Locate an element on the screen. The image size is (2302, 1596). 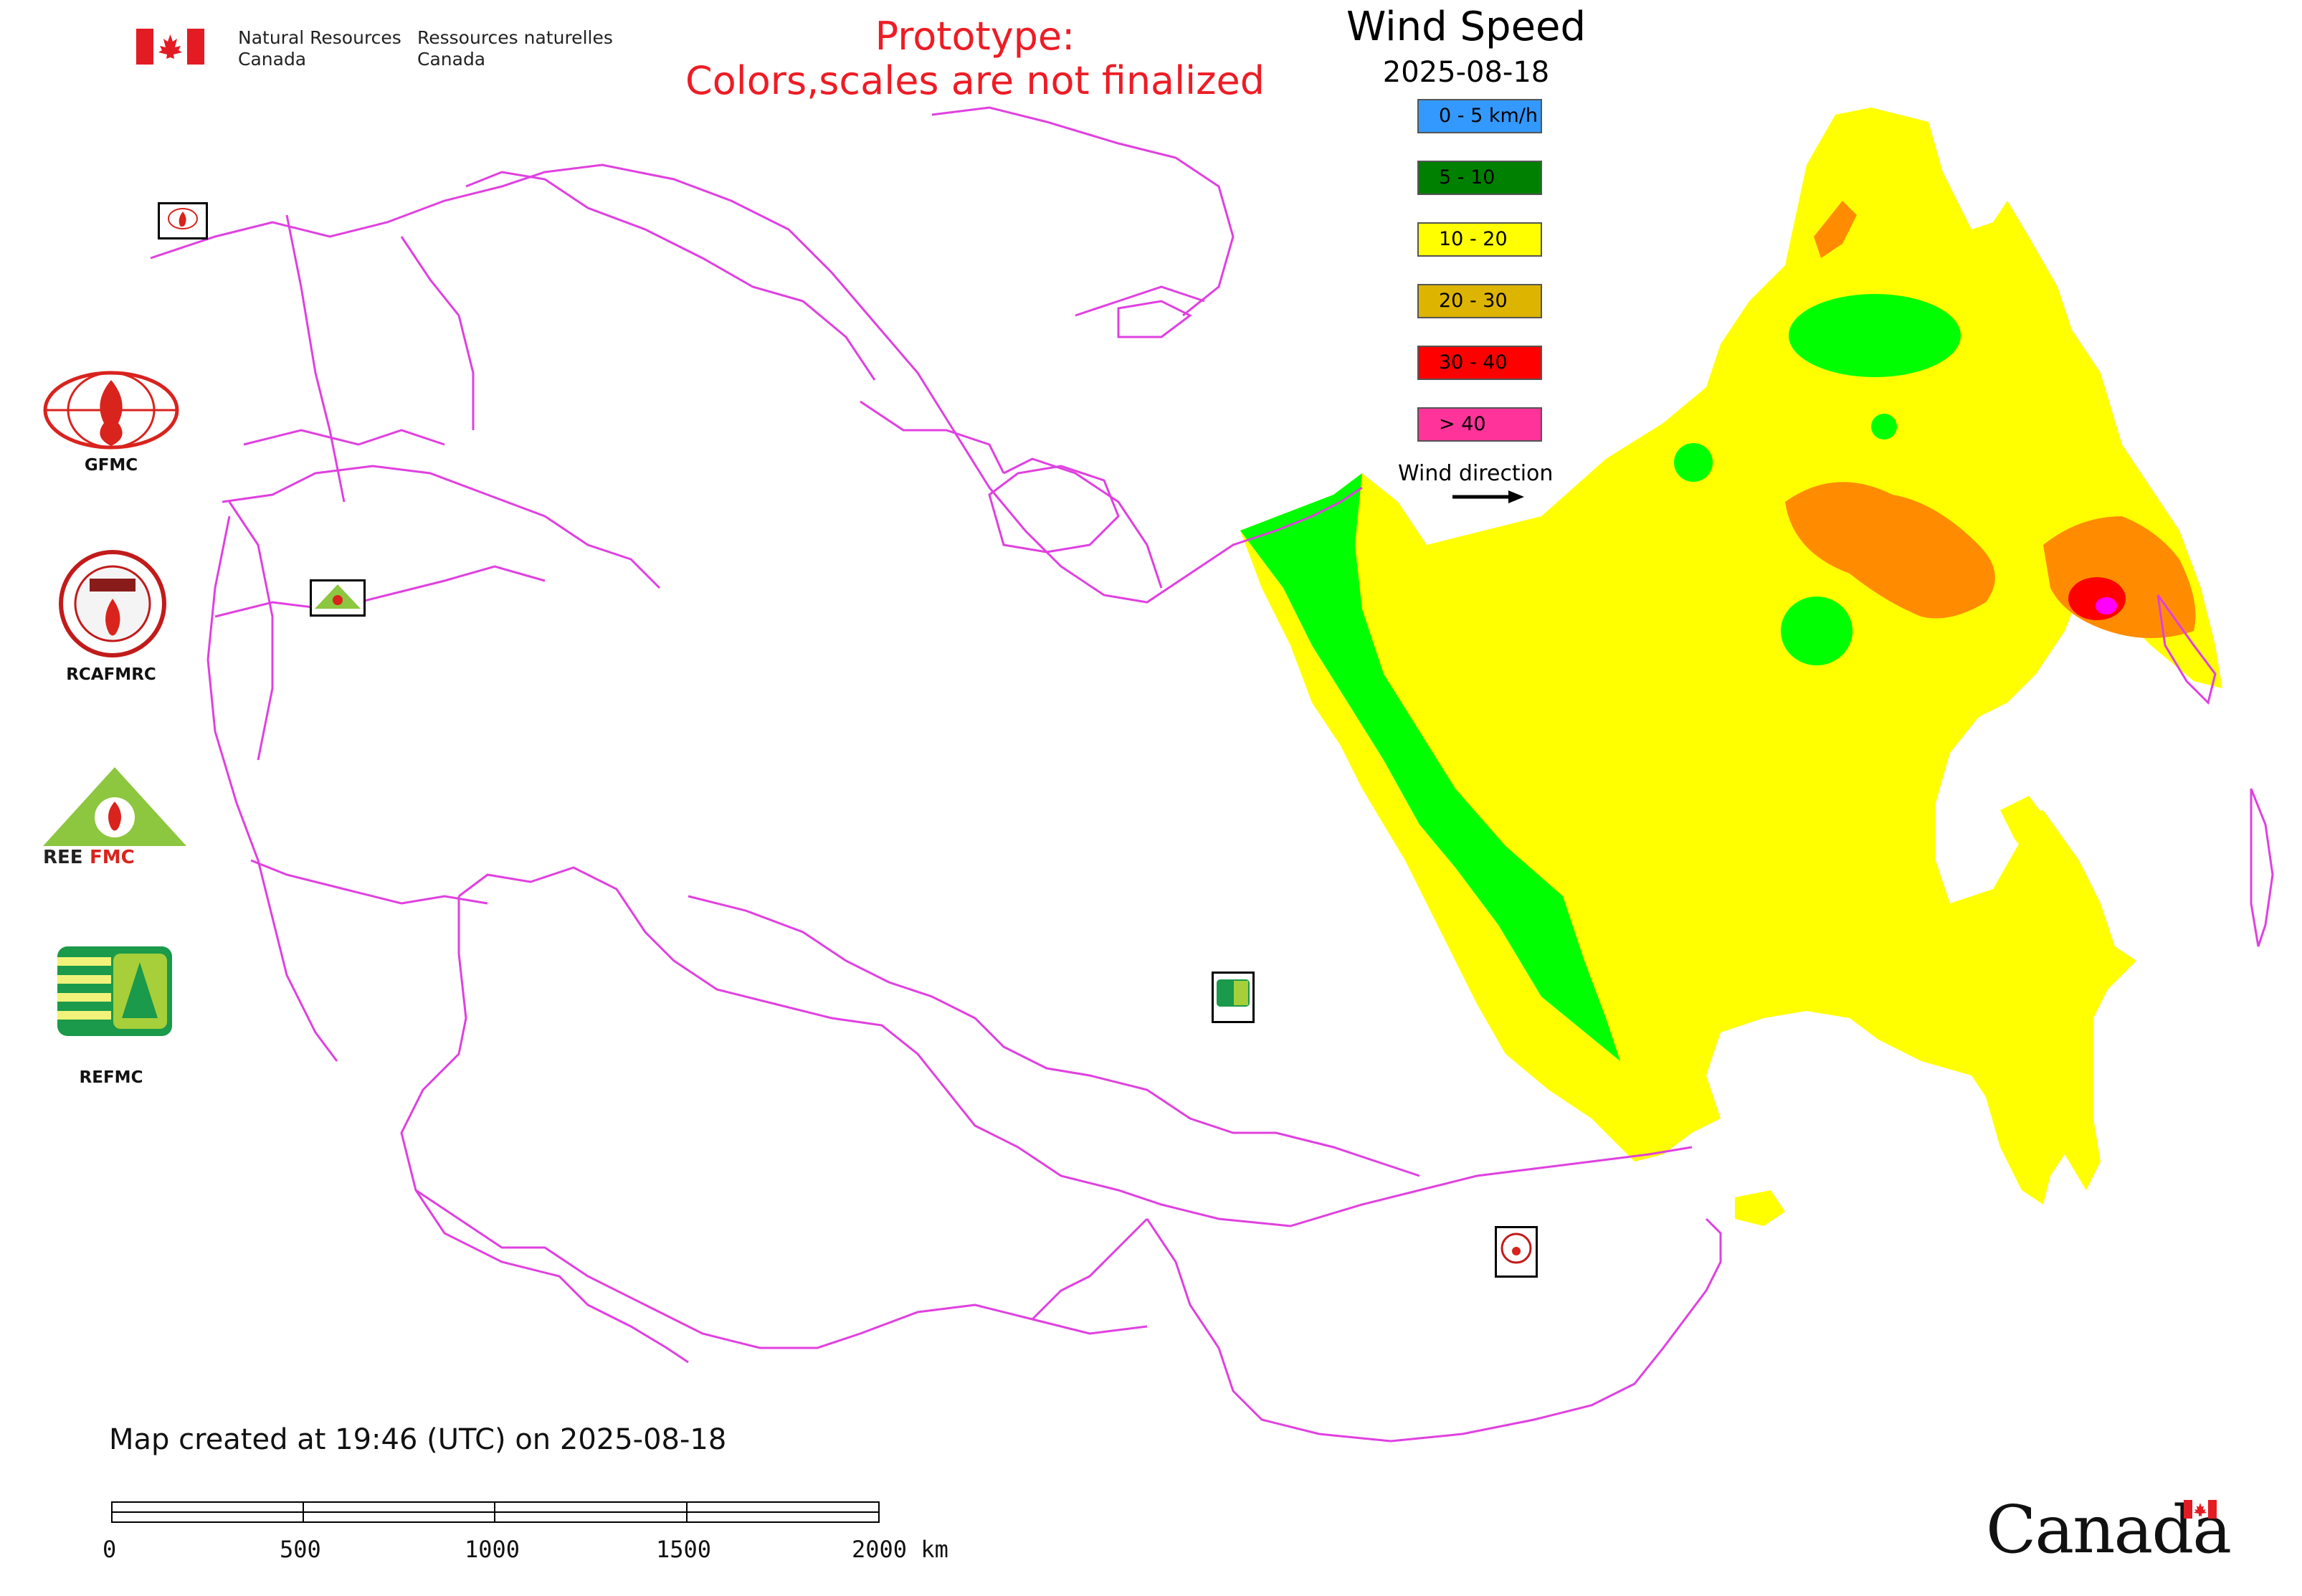
gfmc-marker-icon is located at coordinates (183, 218).